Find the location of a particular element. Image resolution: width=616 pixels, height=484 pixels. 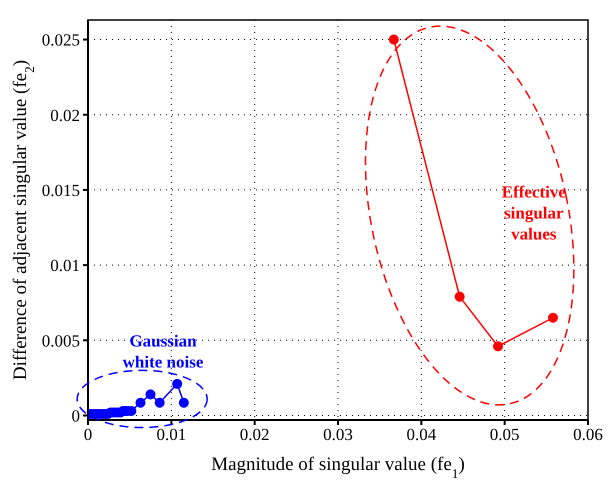

y-tick-label: 0.015 is located at coordinates (61, 190).